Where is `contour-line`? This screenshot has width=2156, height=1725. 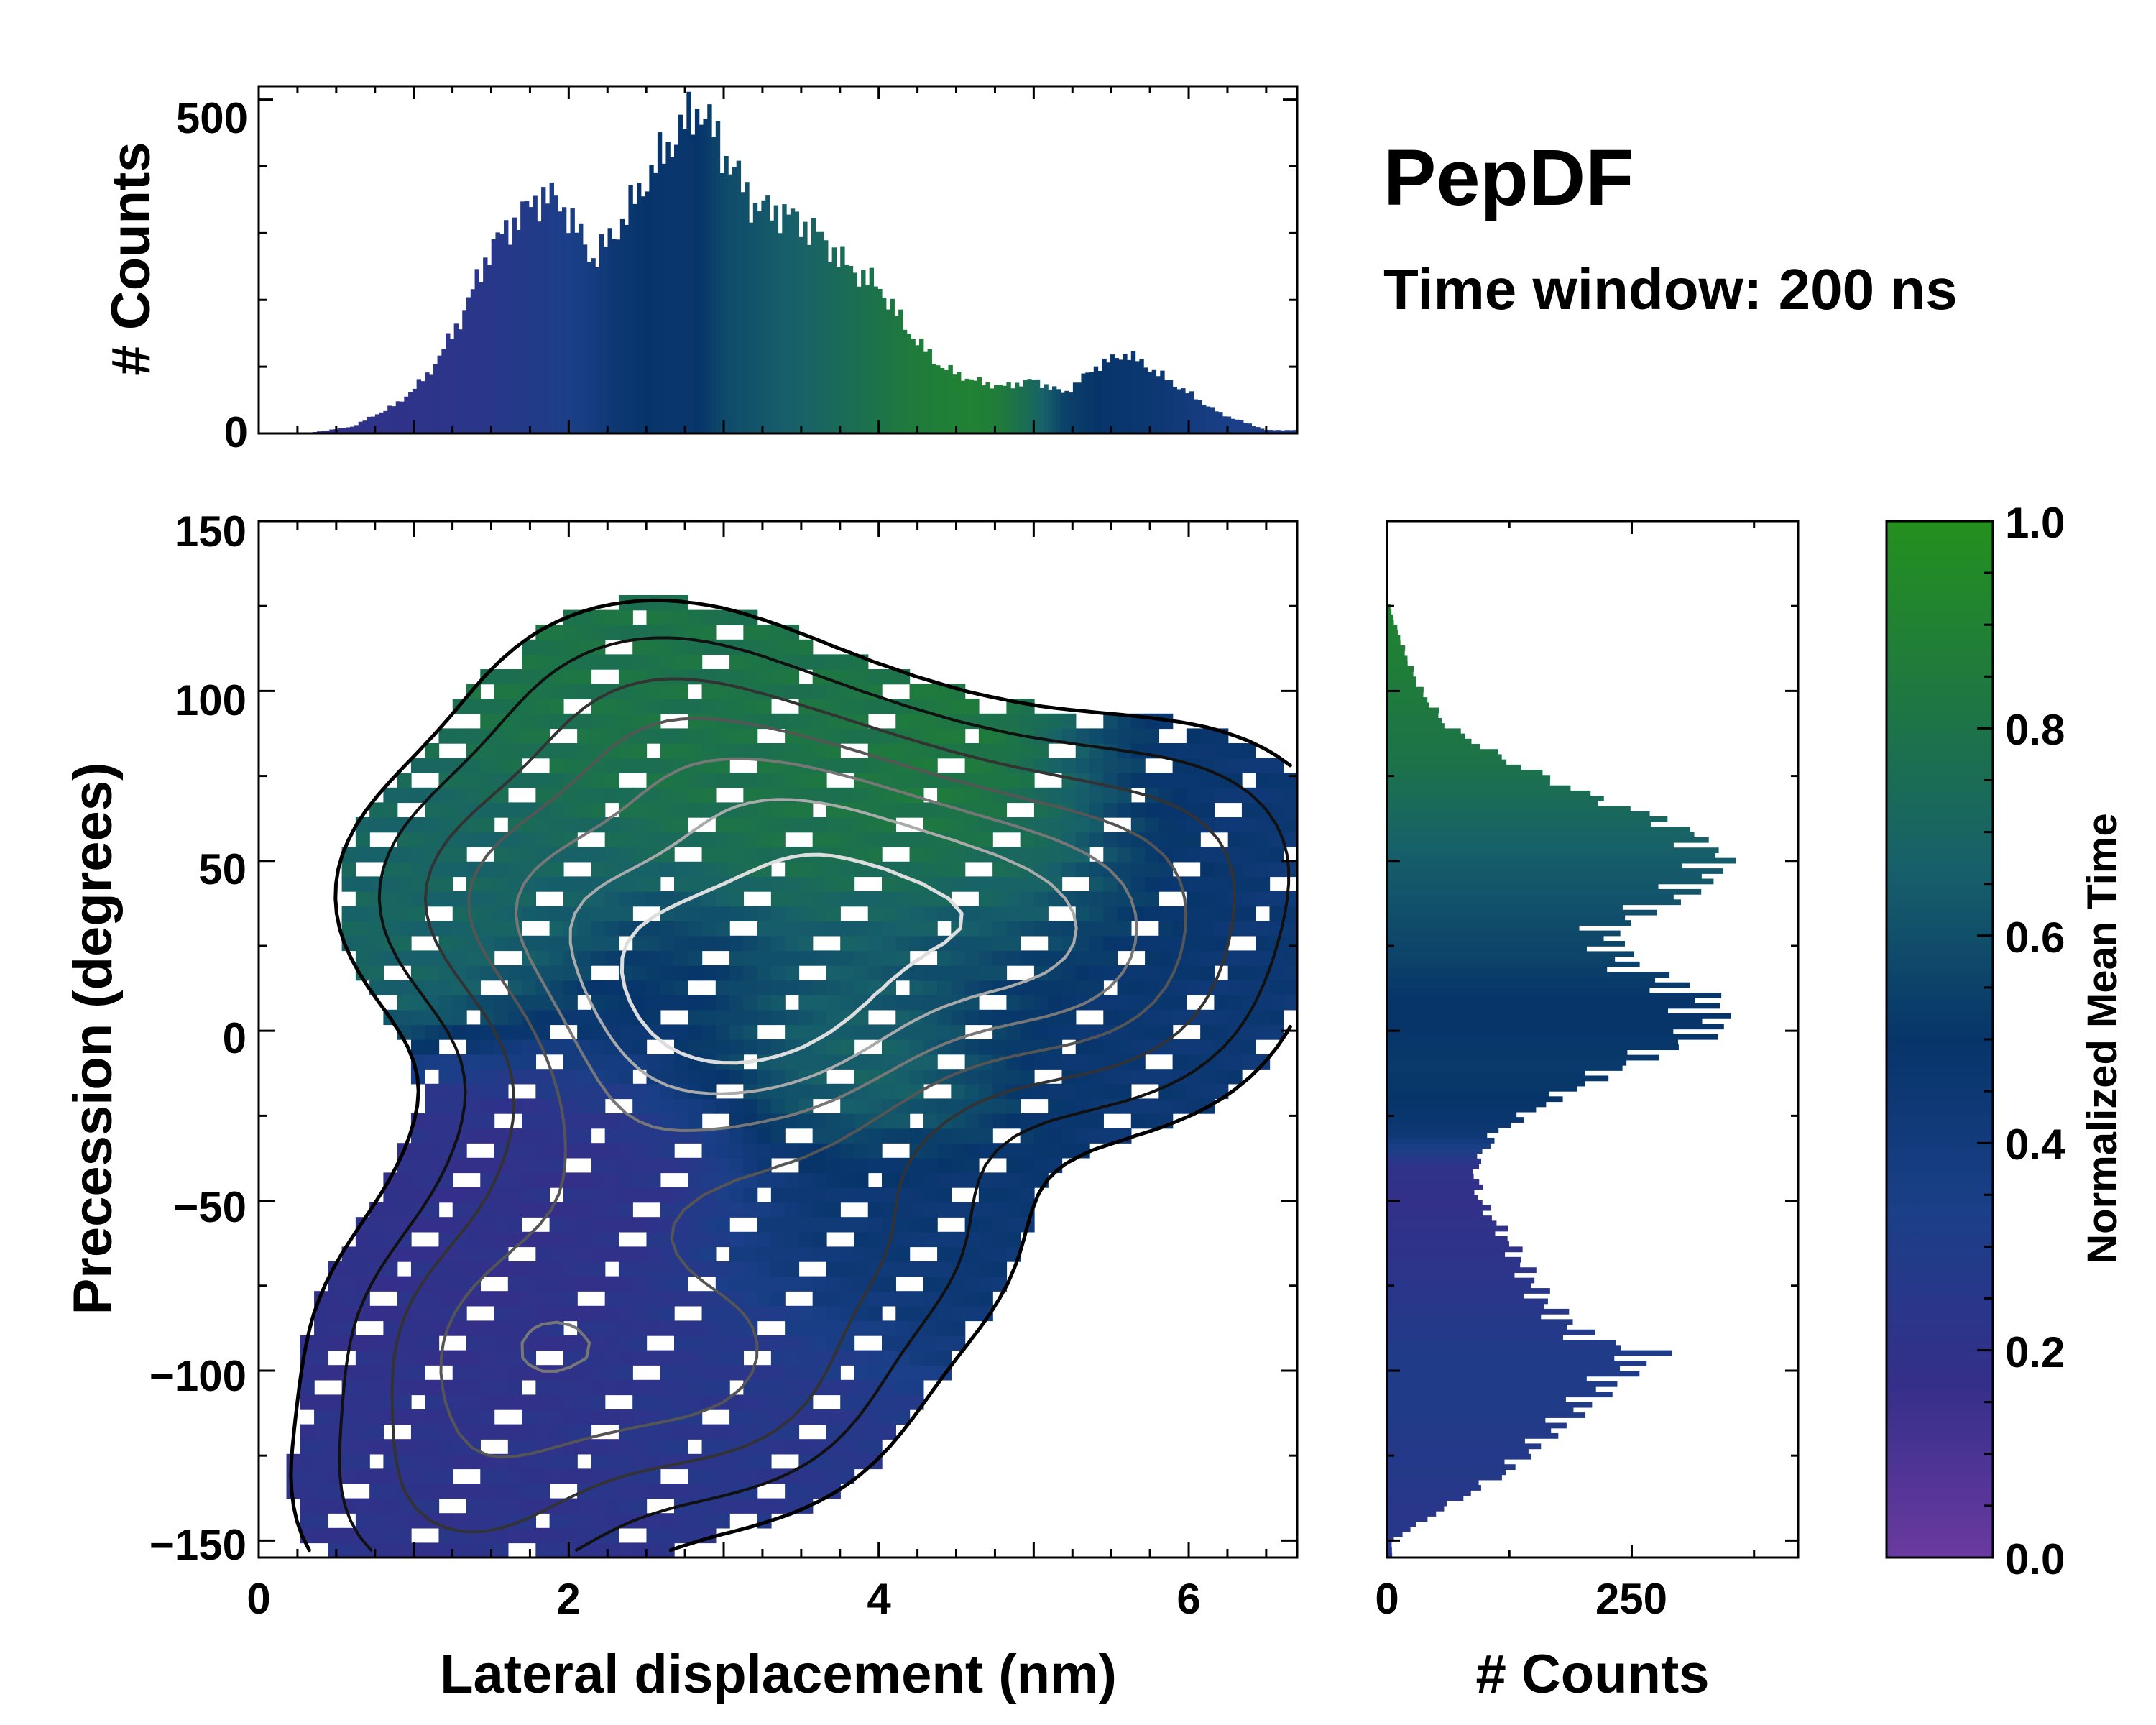 contour-line is located at coordinates (826, 1065).